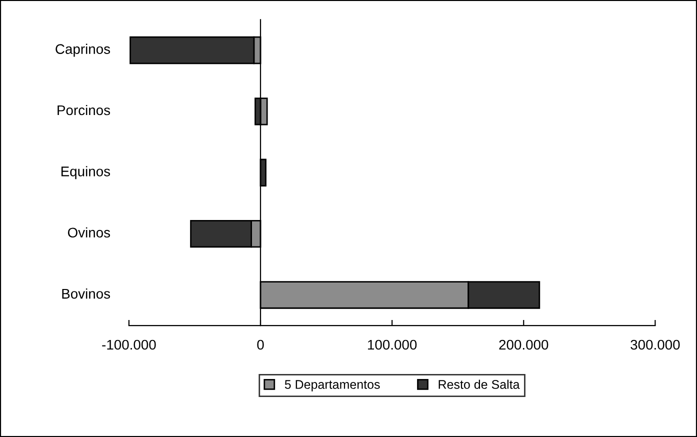  I want to click on y-tick-label: Bovinos, so click(86, 293).